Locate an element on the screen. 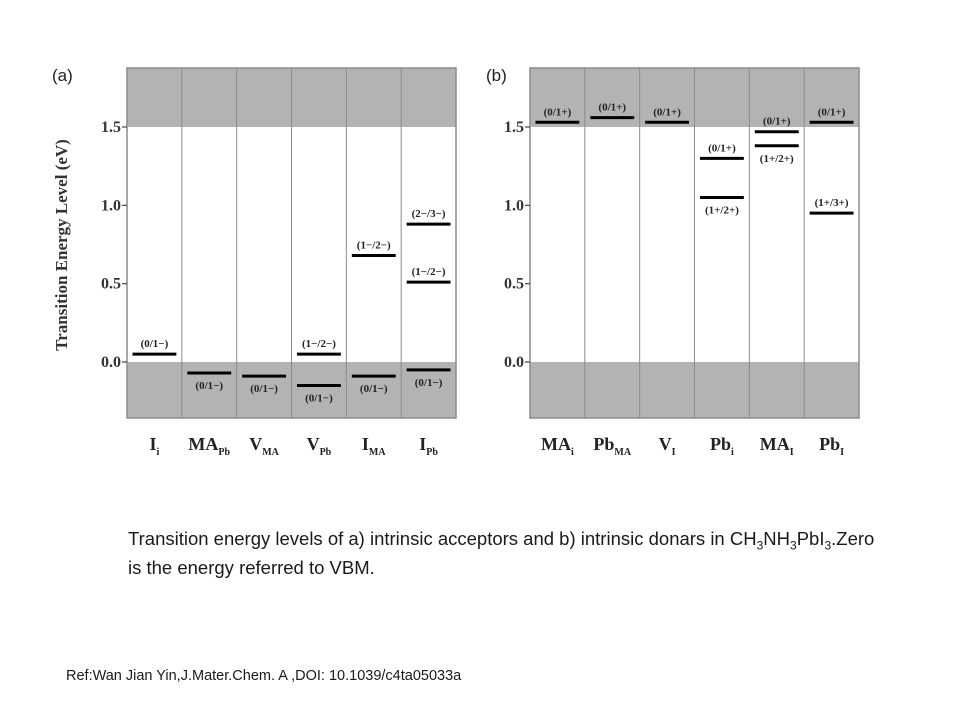 The width and height of the screenshot is (960, 720). category-label: VMA is located at coordinates (264, 446).